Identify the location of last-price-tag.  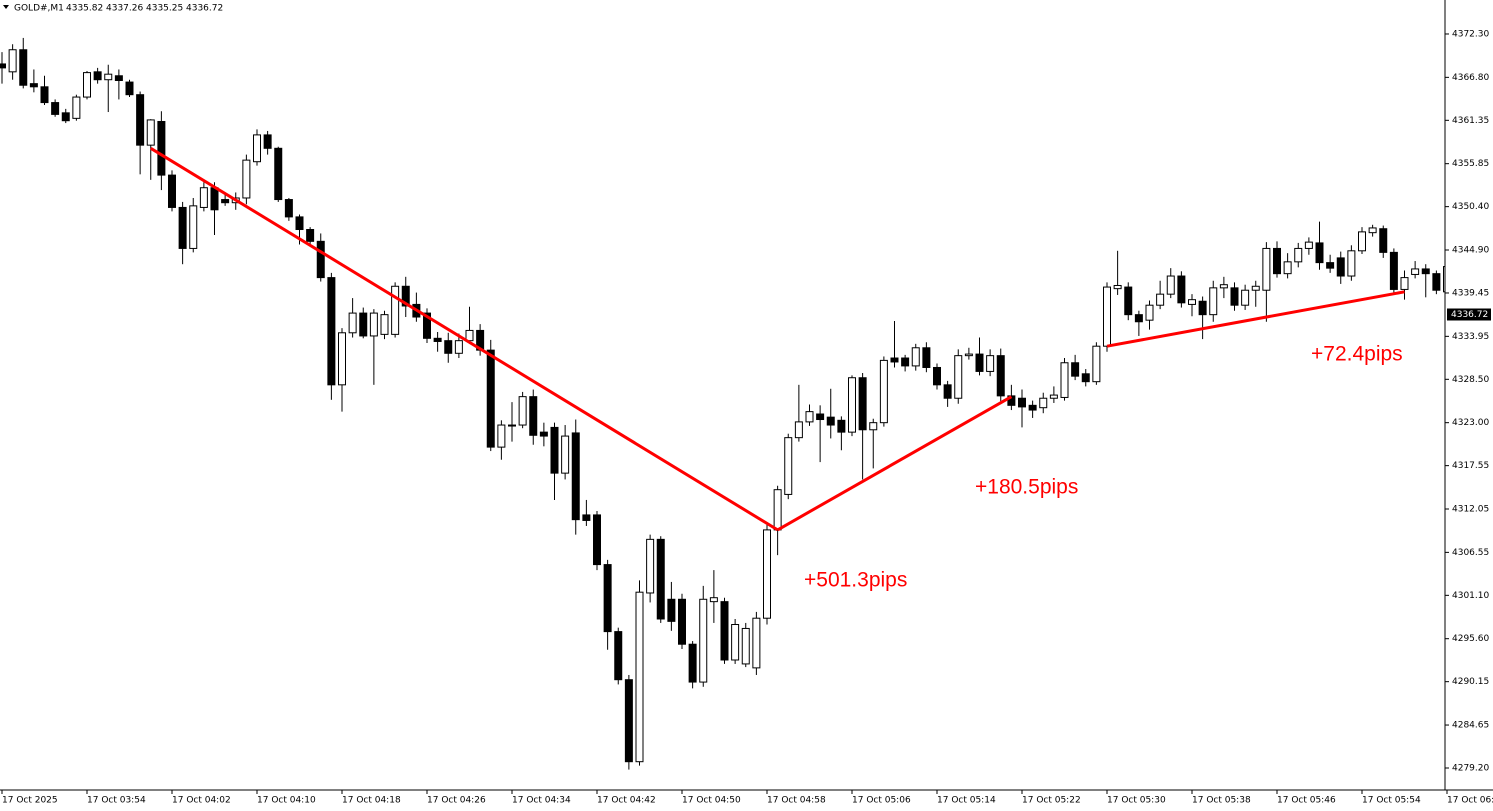
(1469, 314).